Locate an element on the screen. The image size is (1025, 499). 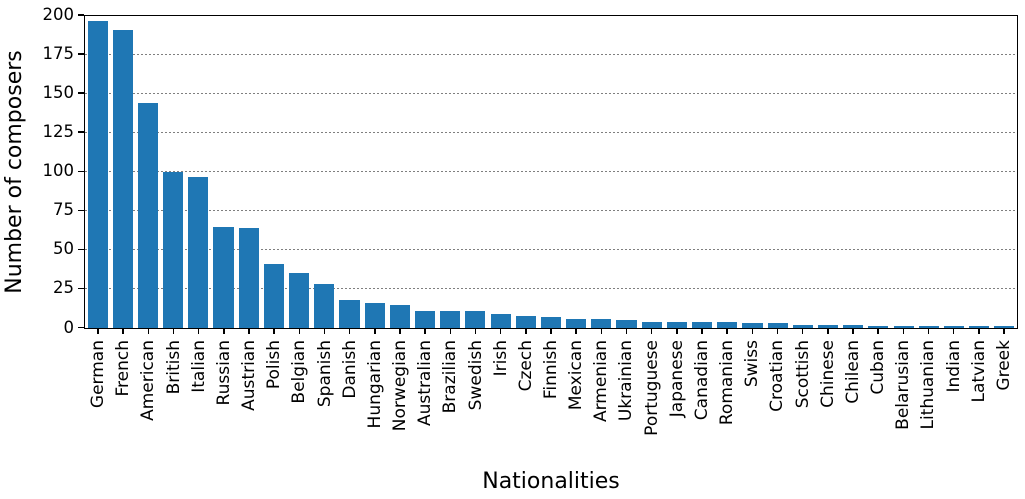
x-tick-label-text: Armenian is located at coordinates (601, 381).